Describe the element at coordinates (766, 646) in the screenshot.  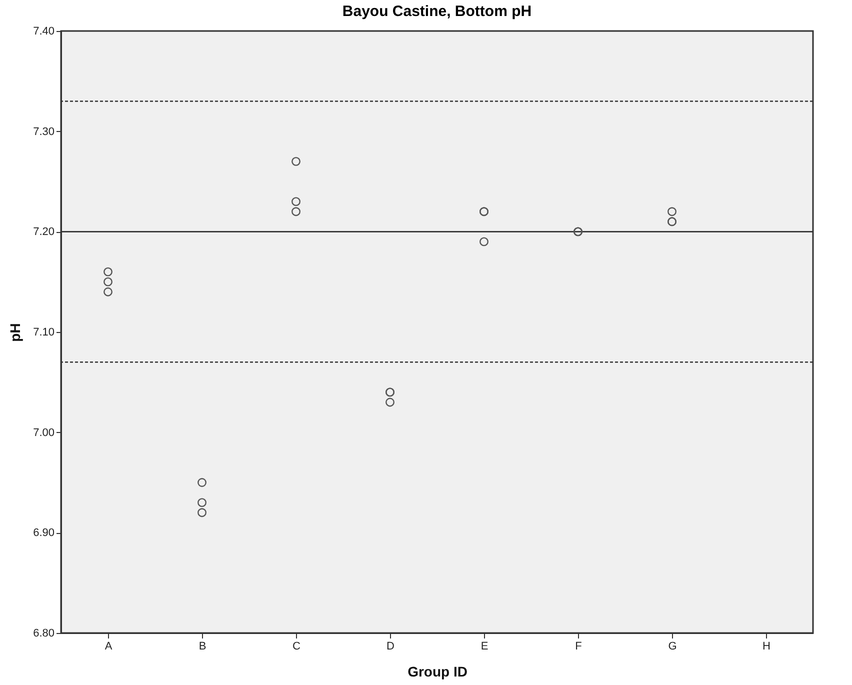
I see `x-tick-label: H` at that location.